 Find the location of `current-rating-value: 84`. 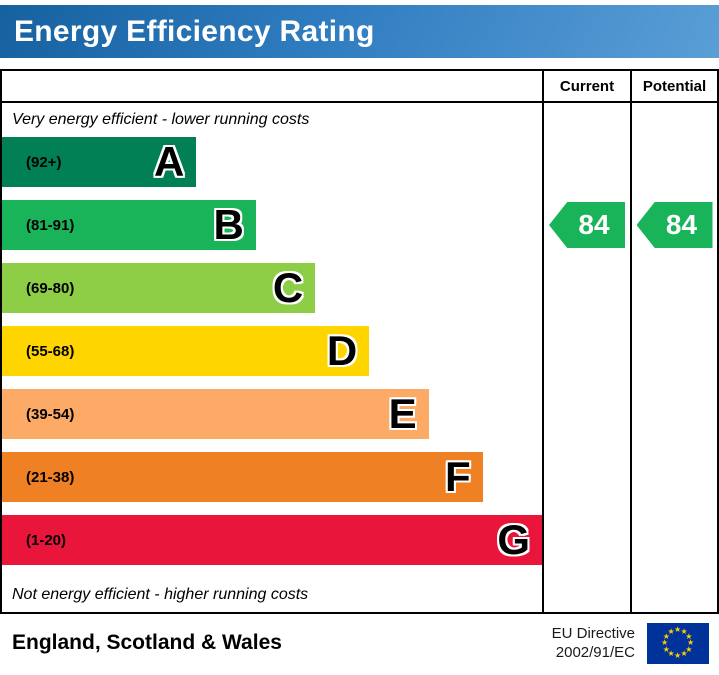

current-rating-value: 84 is located at coordinates (594, 224).